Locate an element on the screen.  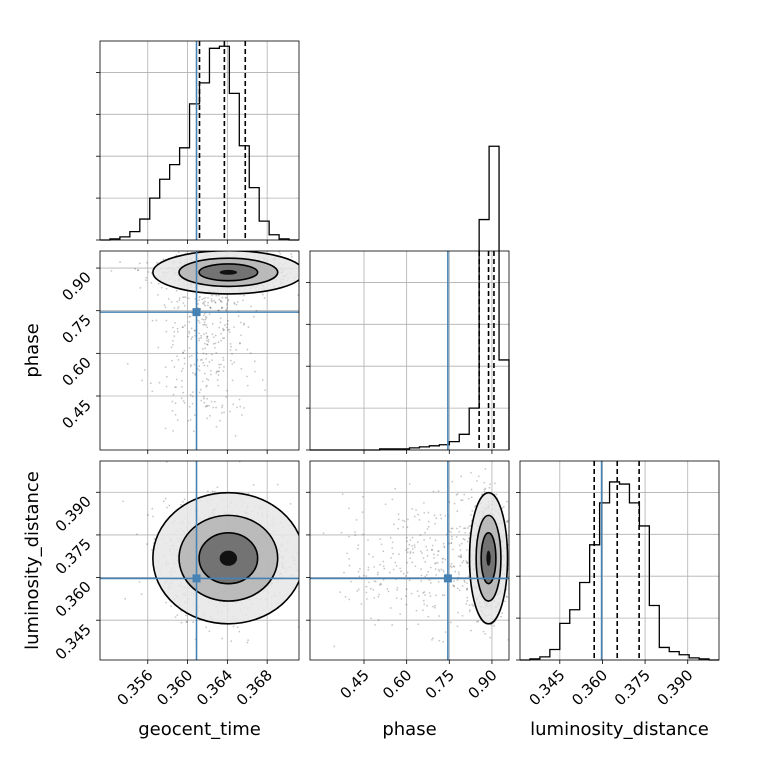
x-tick-label: 0.390 is located at coordinates (674, 687).